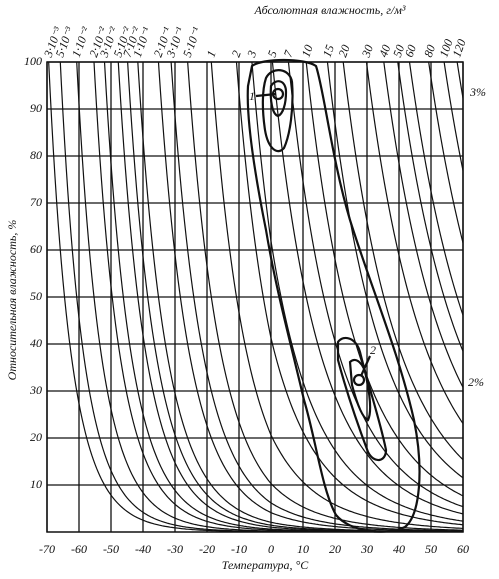  I want to click on x-tick-label: 20, so click(335, 549).